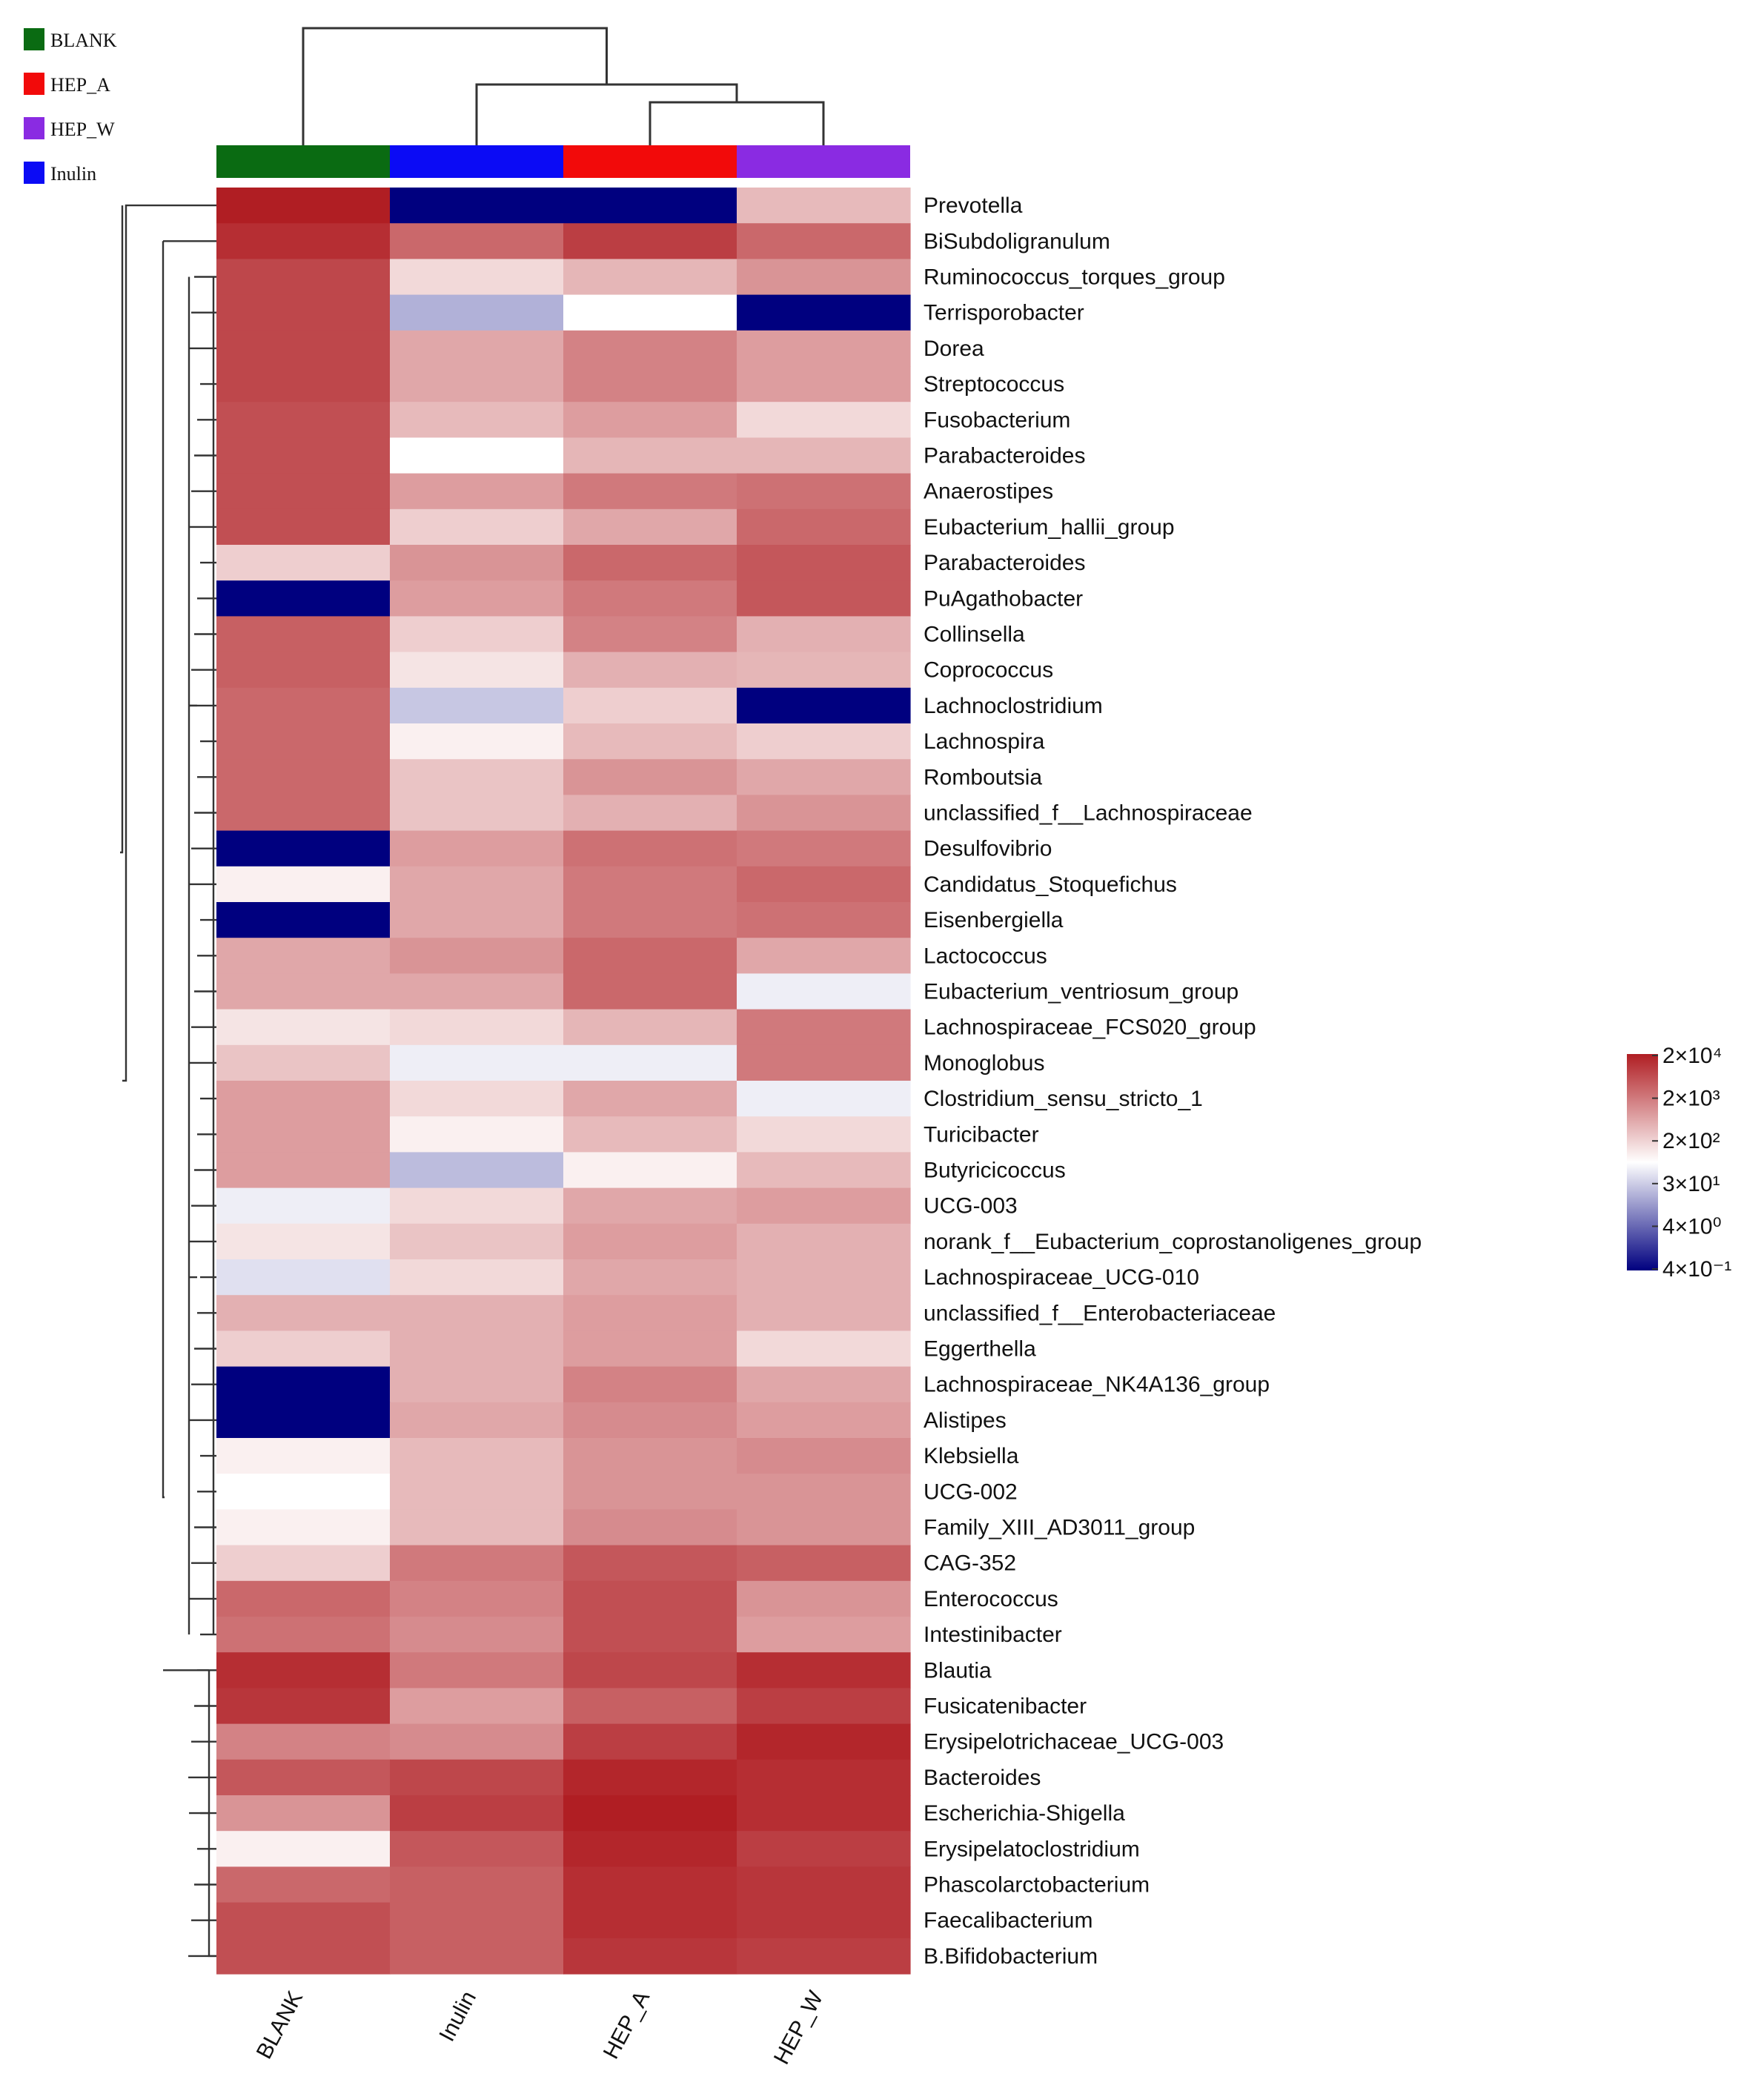  What do you see at coordinates (458, 2016) in the screenshot?
I see `column-label-inulin: Inulin` at bounding box center [458, 2016].